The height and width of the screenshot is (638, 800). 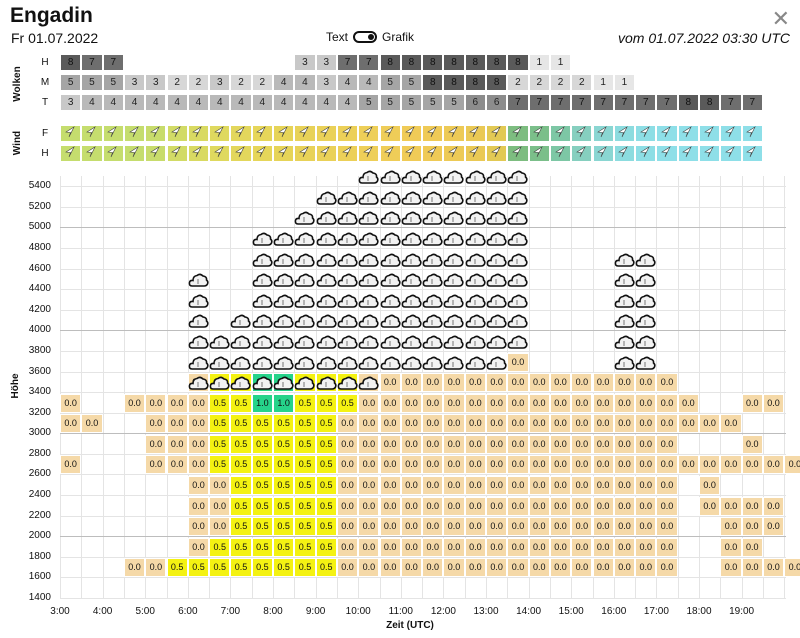 I want to click on x-tick-label: 16:00, so click(x=614, y=611).